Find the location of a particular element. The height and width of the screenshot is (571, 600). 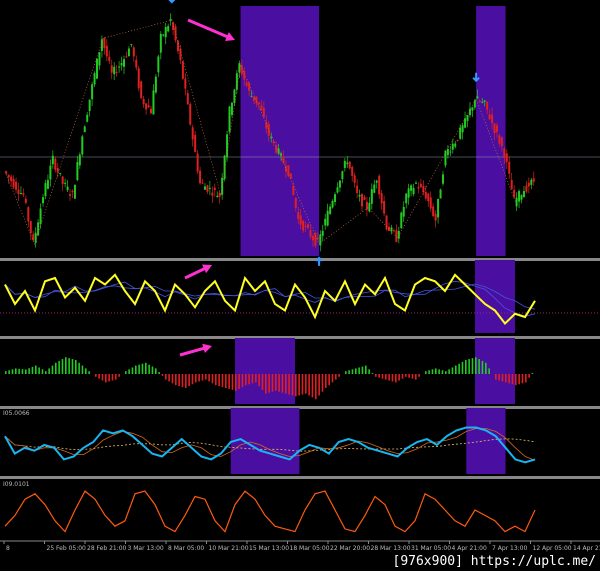

x-tick-label: 31 Mar 05:00 is located at coordinates (431, 548).